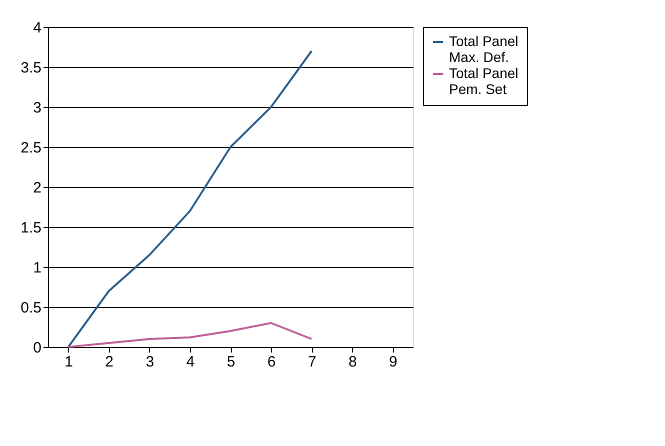  Describe the element at coordinates (190, 362) in the screenshot. I see `x-tick-label: 4` at that location.